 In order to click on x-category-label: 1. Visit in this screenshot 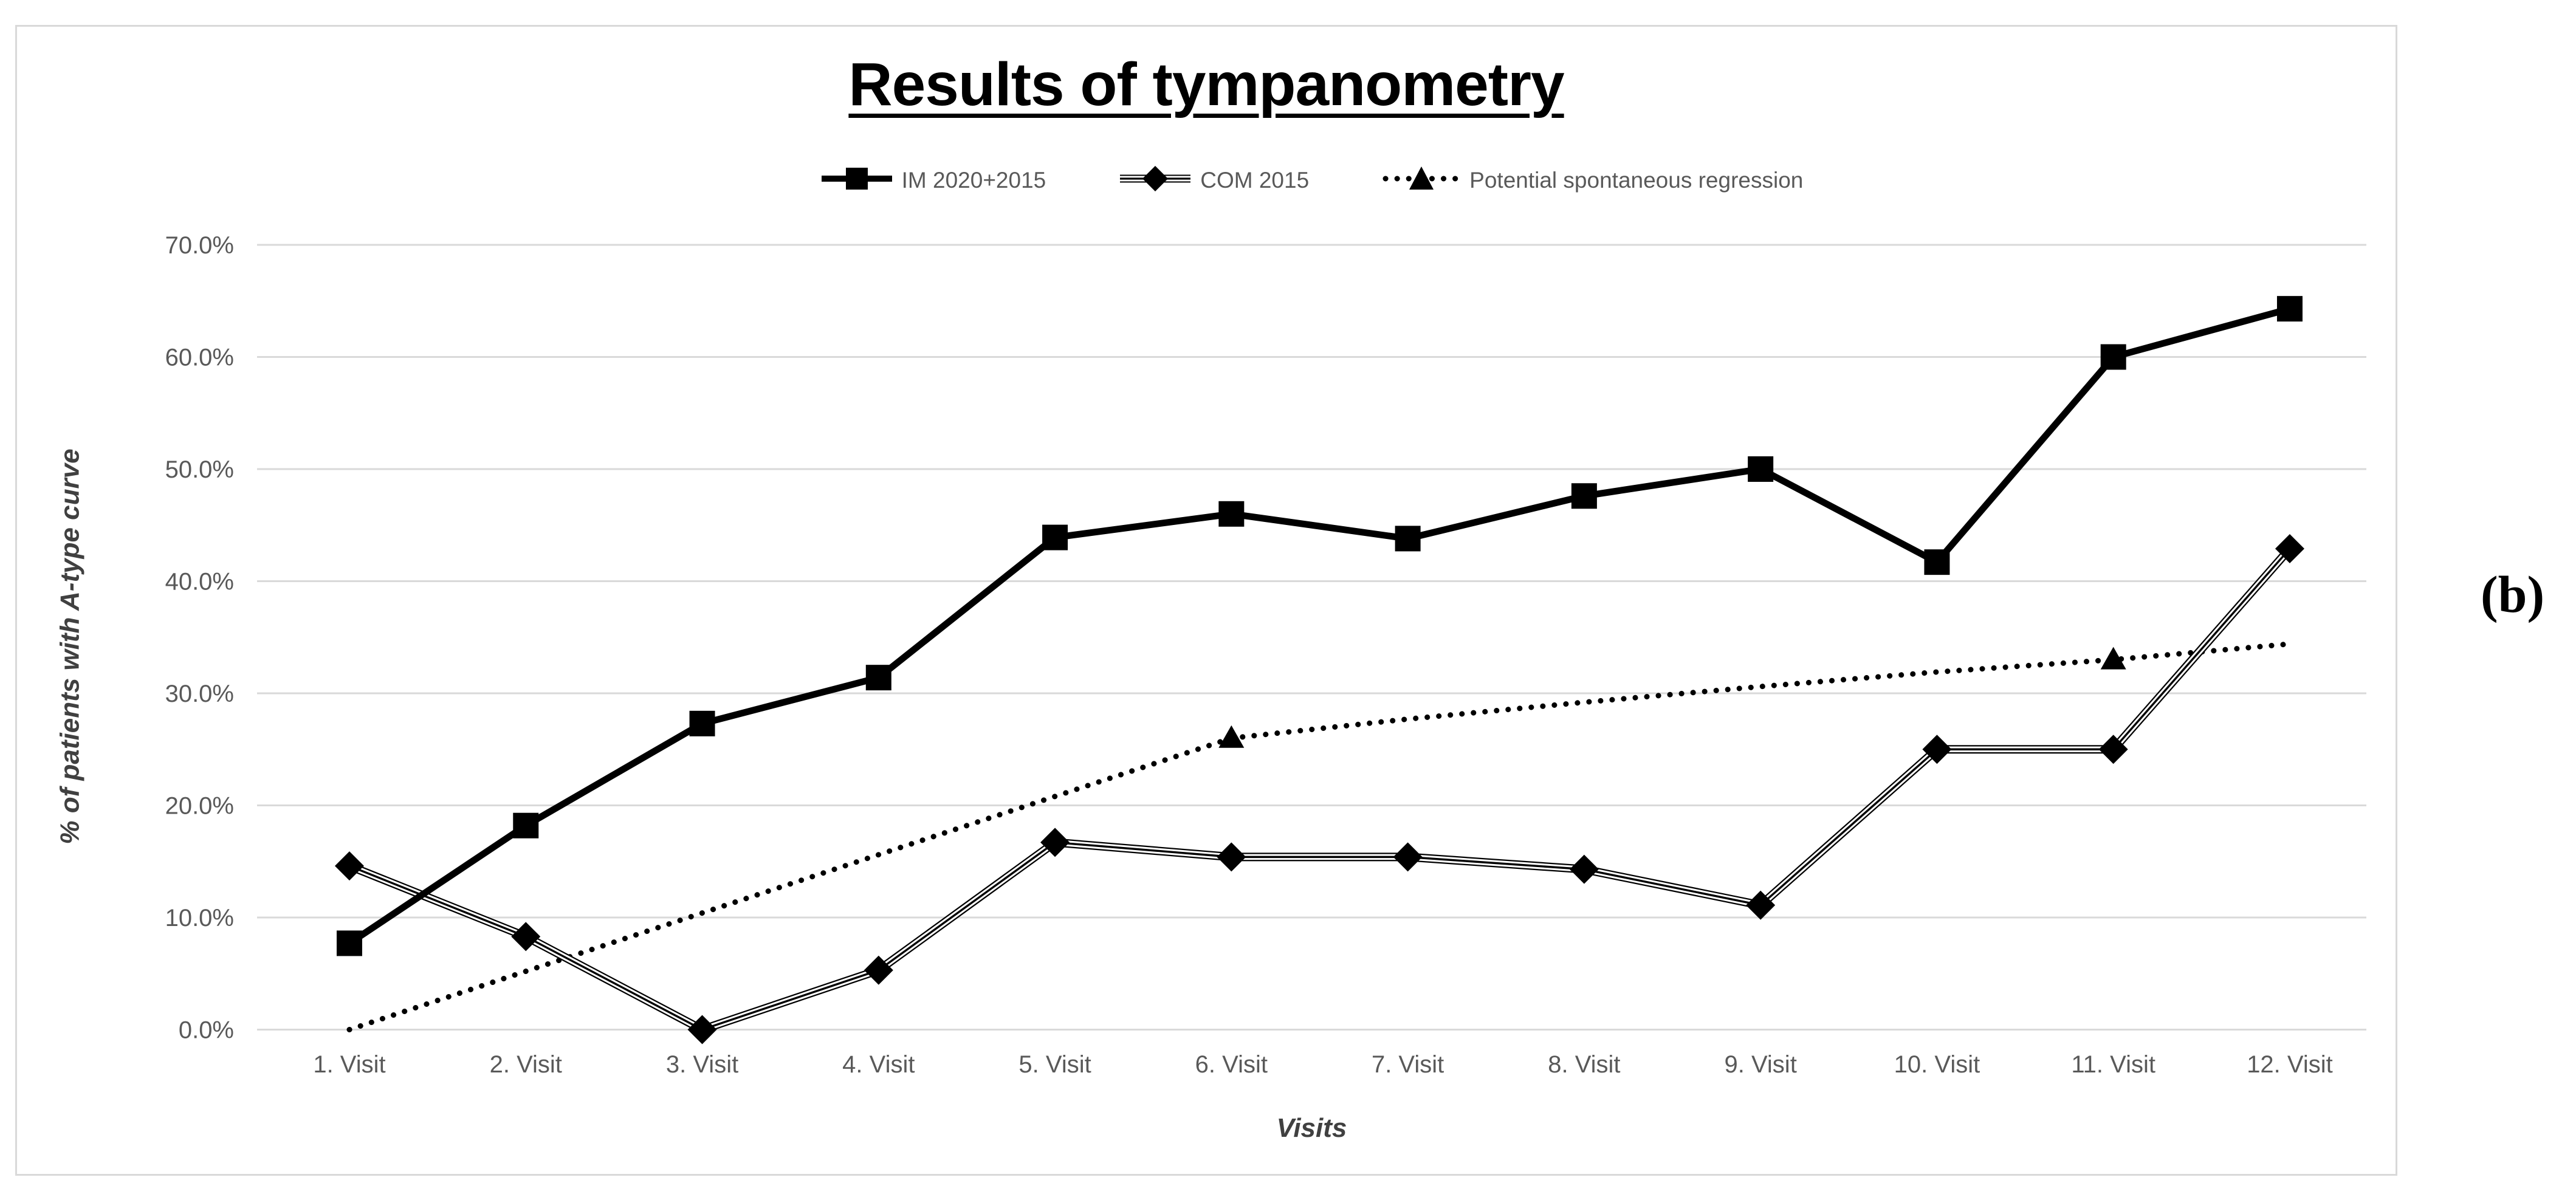, I will do `click(349, 1064)`.